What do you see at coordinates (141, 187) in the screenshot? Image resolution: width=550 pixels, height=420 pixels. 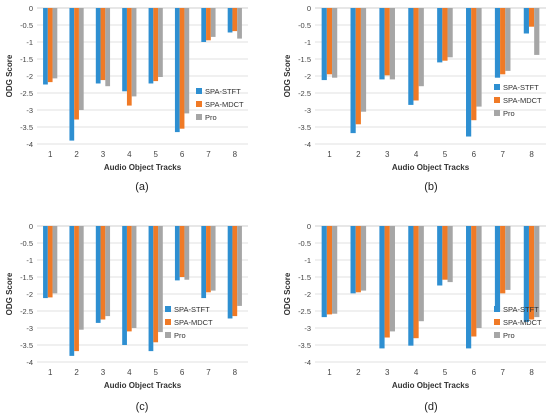 I see `panel-caption: (a)` at bounding box center [141, 187].